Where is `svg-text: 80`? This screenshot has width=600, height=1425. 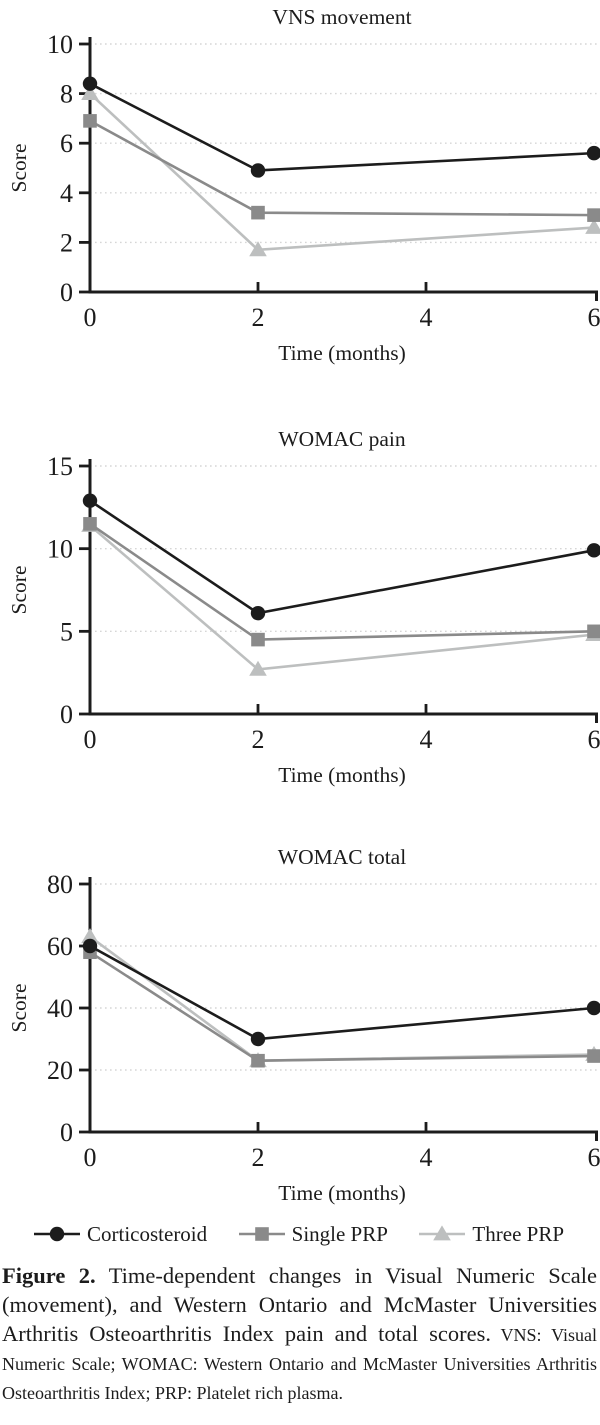 svg-text: 80 is located at coordinates (60, 884).